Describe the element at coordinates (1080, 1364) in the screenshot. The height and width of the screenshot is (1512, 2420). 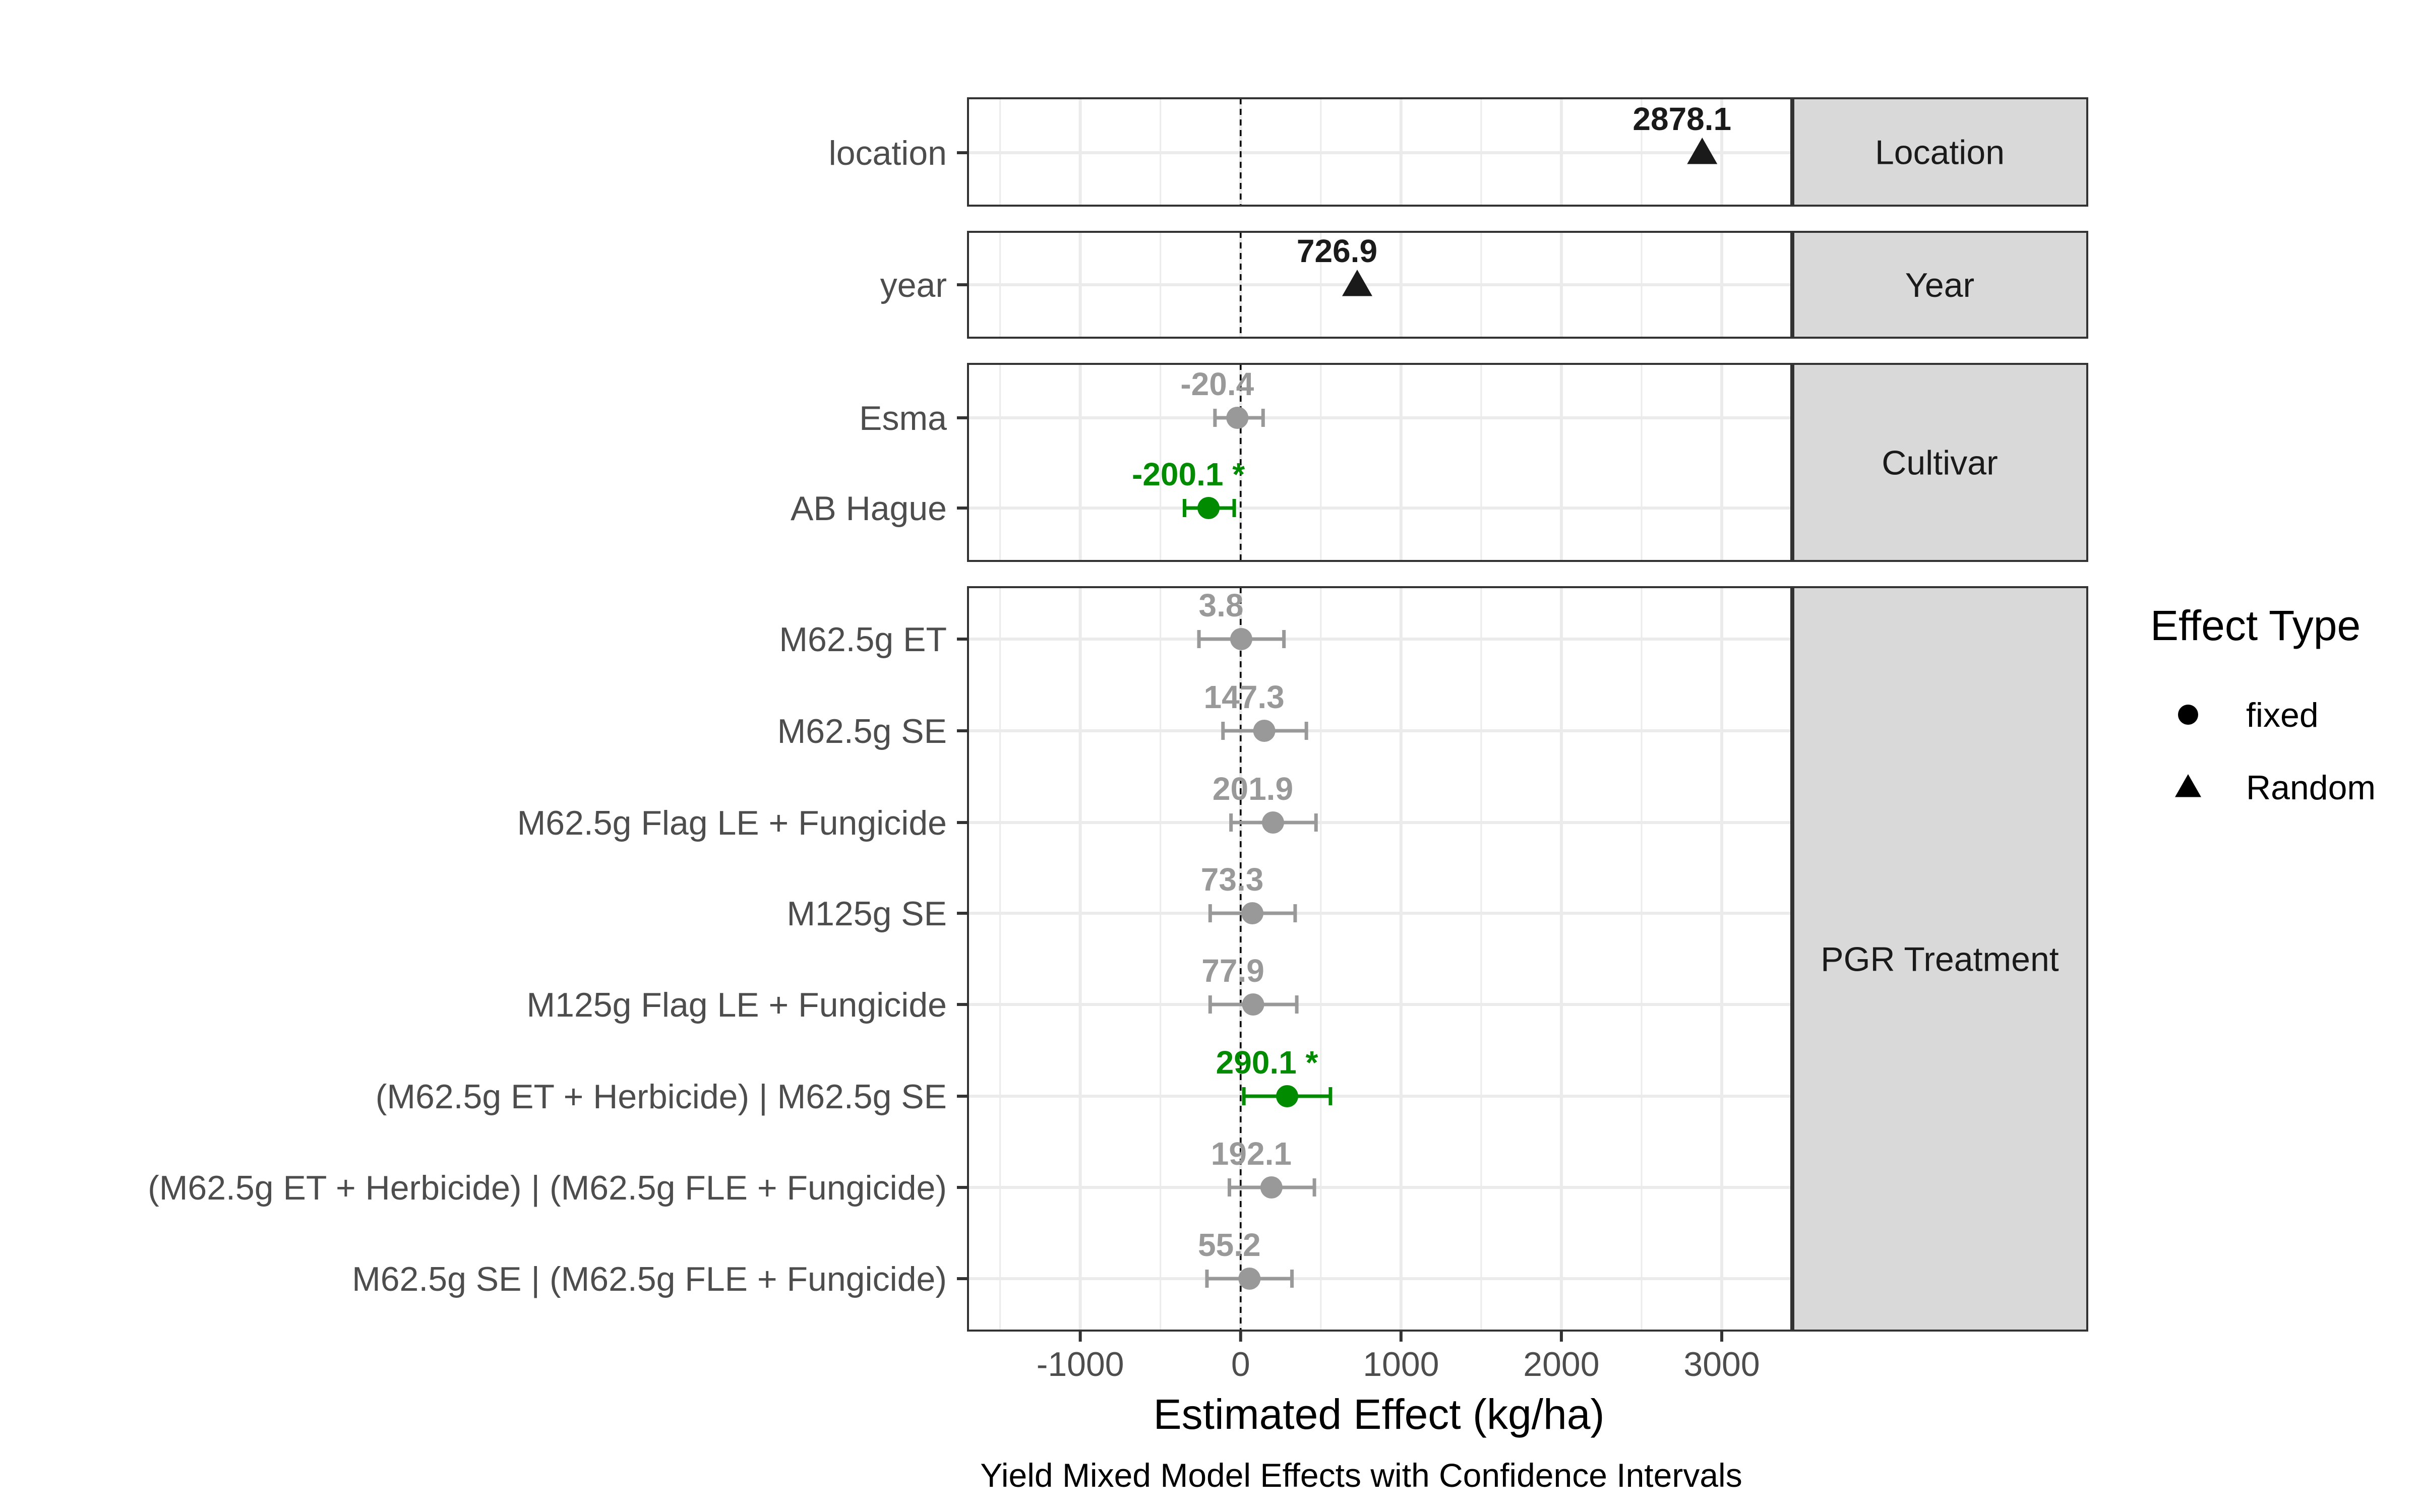
I see `x-tick-label: -1000` at that location.